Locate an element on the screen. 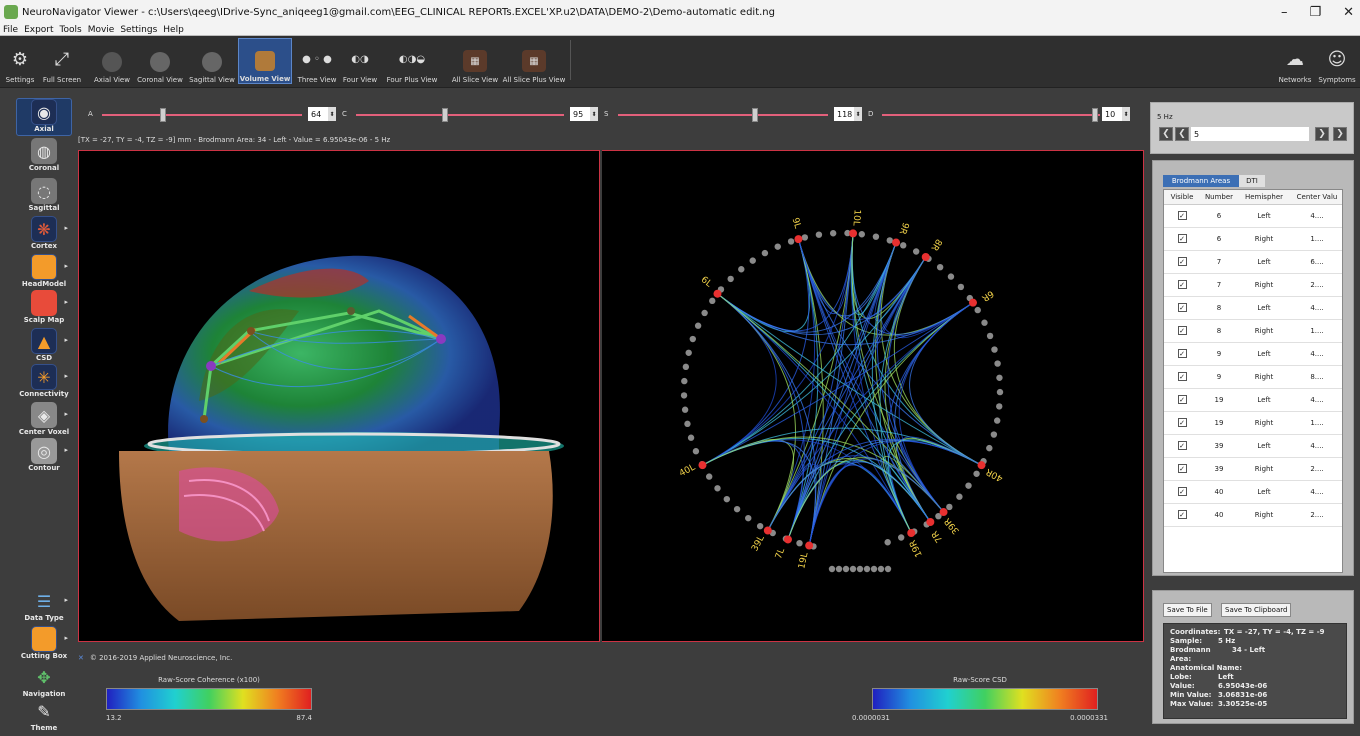 The height and width of the screenshot is (736, 1360). slider-d-track is located at coordinates (991, 115).